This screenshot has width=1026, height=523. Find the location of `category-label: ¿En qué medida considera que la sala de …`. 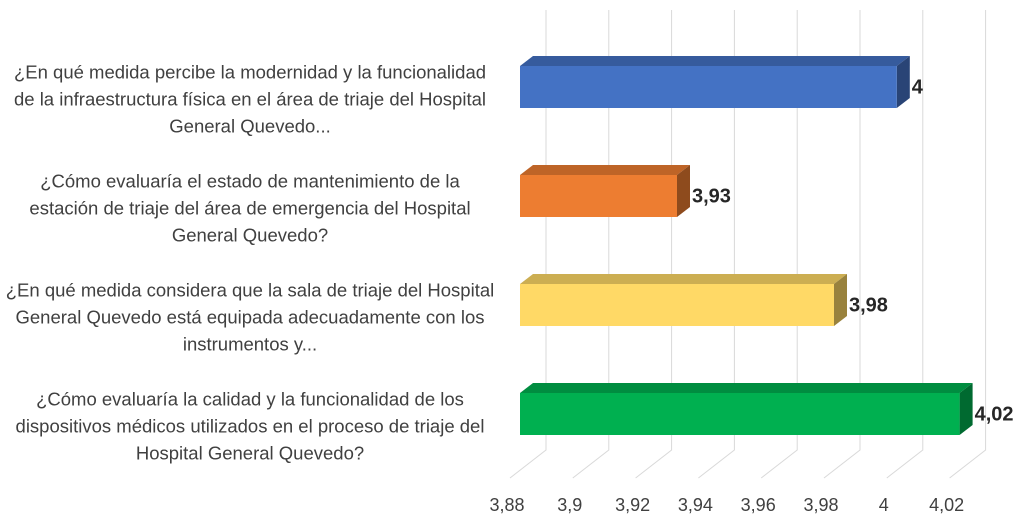

category-label: ¿En qué medida considera que la sala de … is located at coordinates (250, 317).